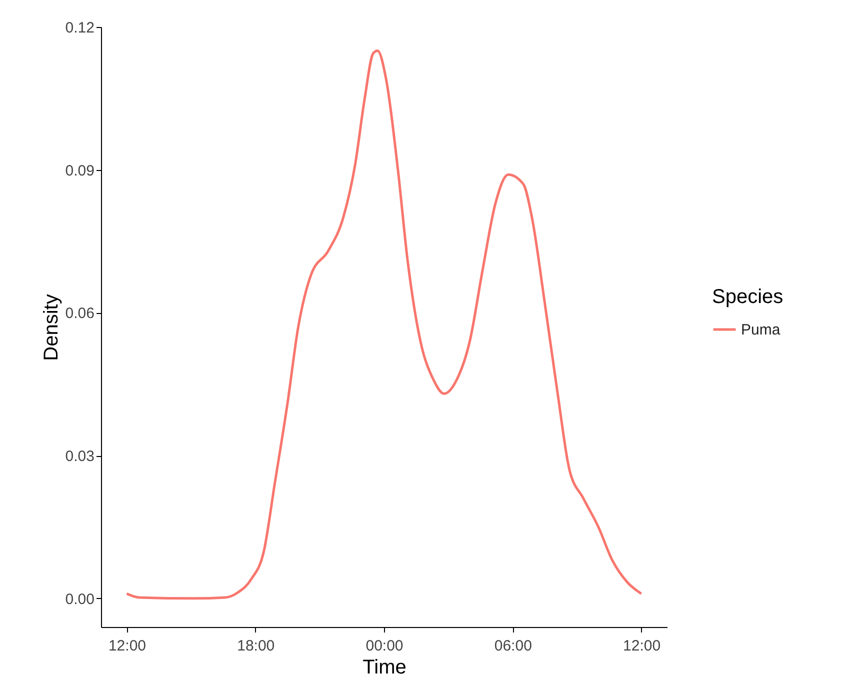  Describe the element at coordinates (79, 28) in the screenshot. I see `y-tick-label: 0.12` at that location.